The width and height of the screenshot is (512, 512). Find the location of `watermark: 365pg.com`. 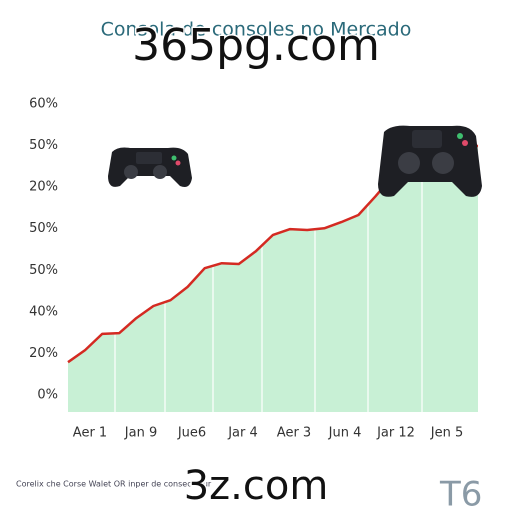

watermark: 365pg.com is located at coordinates (256, 45).